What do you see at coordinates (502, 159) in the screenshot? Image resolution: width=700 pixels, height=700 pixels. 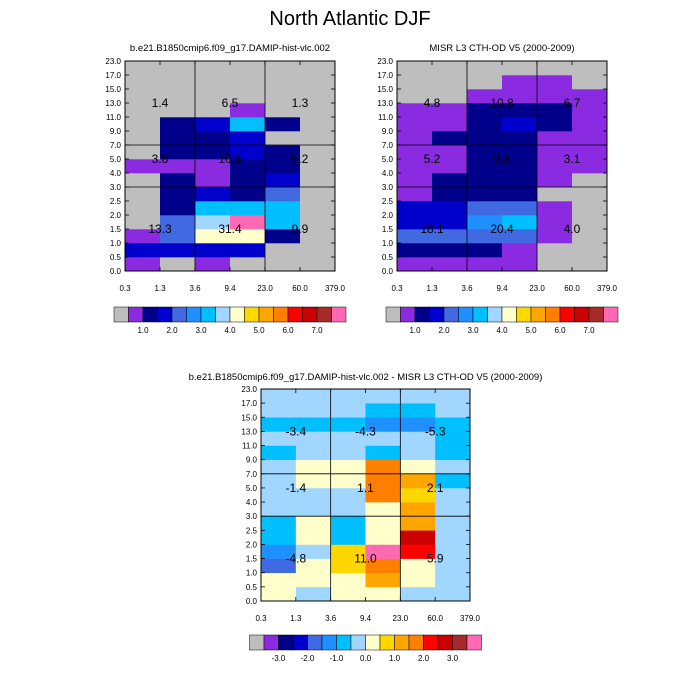 I see `bin-annotation: 9.6` at bounding box center [502, 159].